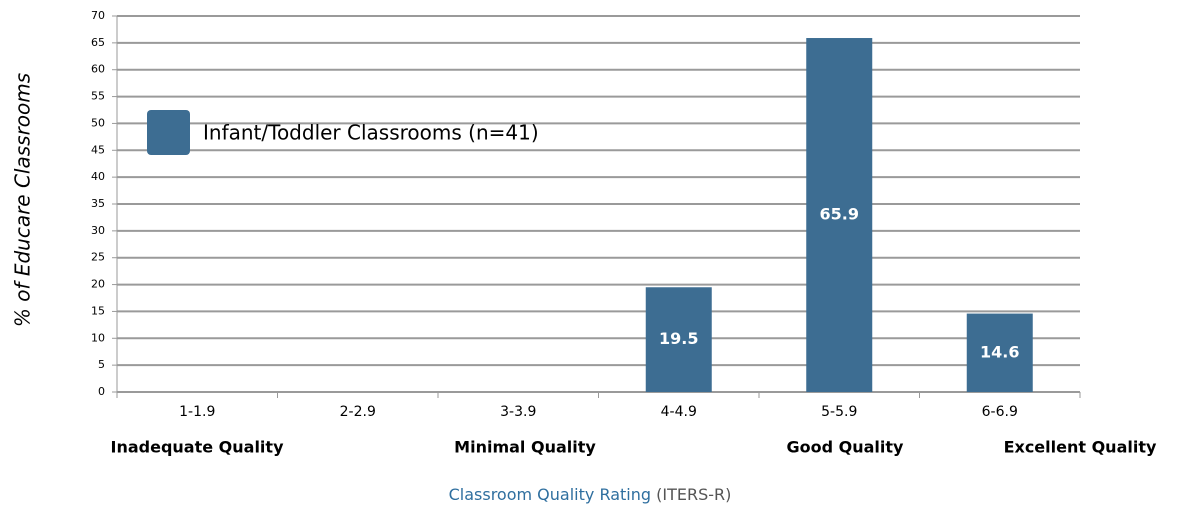 The image size is (1181, 510). Describe the element at coordinates (98, 310) in the screenshot. I see `y-tick-label: 15` at that location.